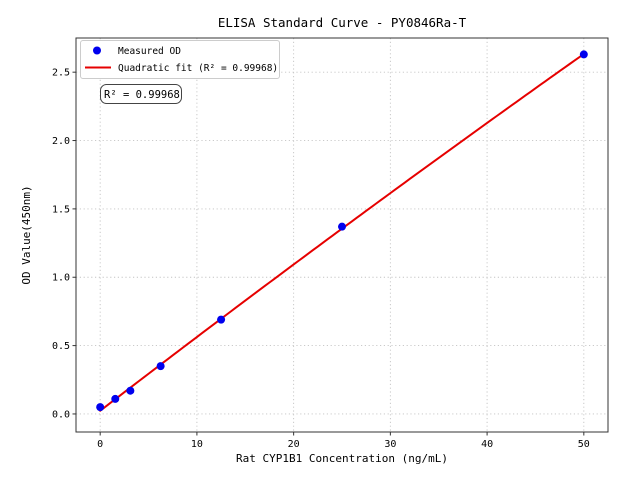 The width and height of the screenshot is (640, 484). I want to click on legend-label-measured-od: Measured OD, so click(149, 51).